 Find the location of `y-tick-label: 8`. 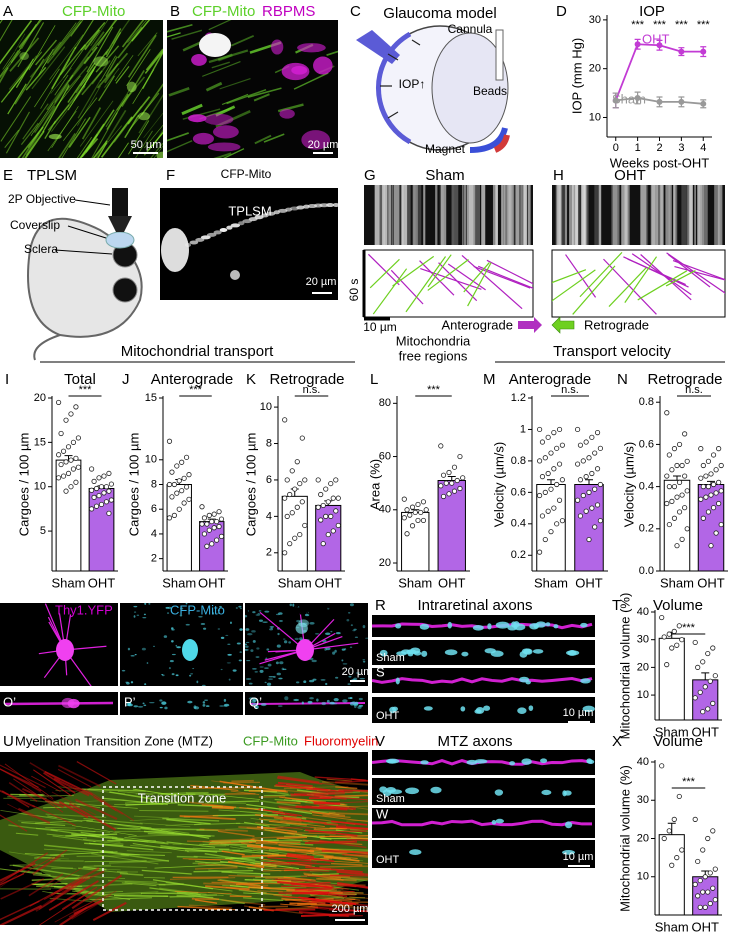

y-tick-label: 8 is located at coordinates (269, 443).